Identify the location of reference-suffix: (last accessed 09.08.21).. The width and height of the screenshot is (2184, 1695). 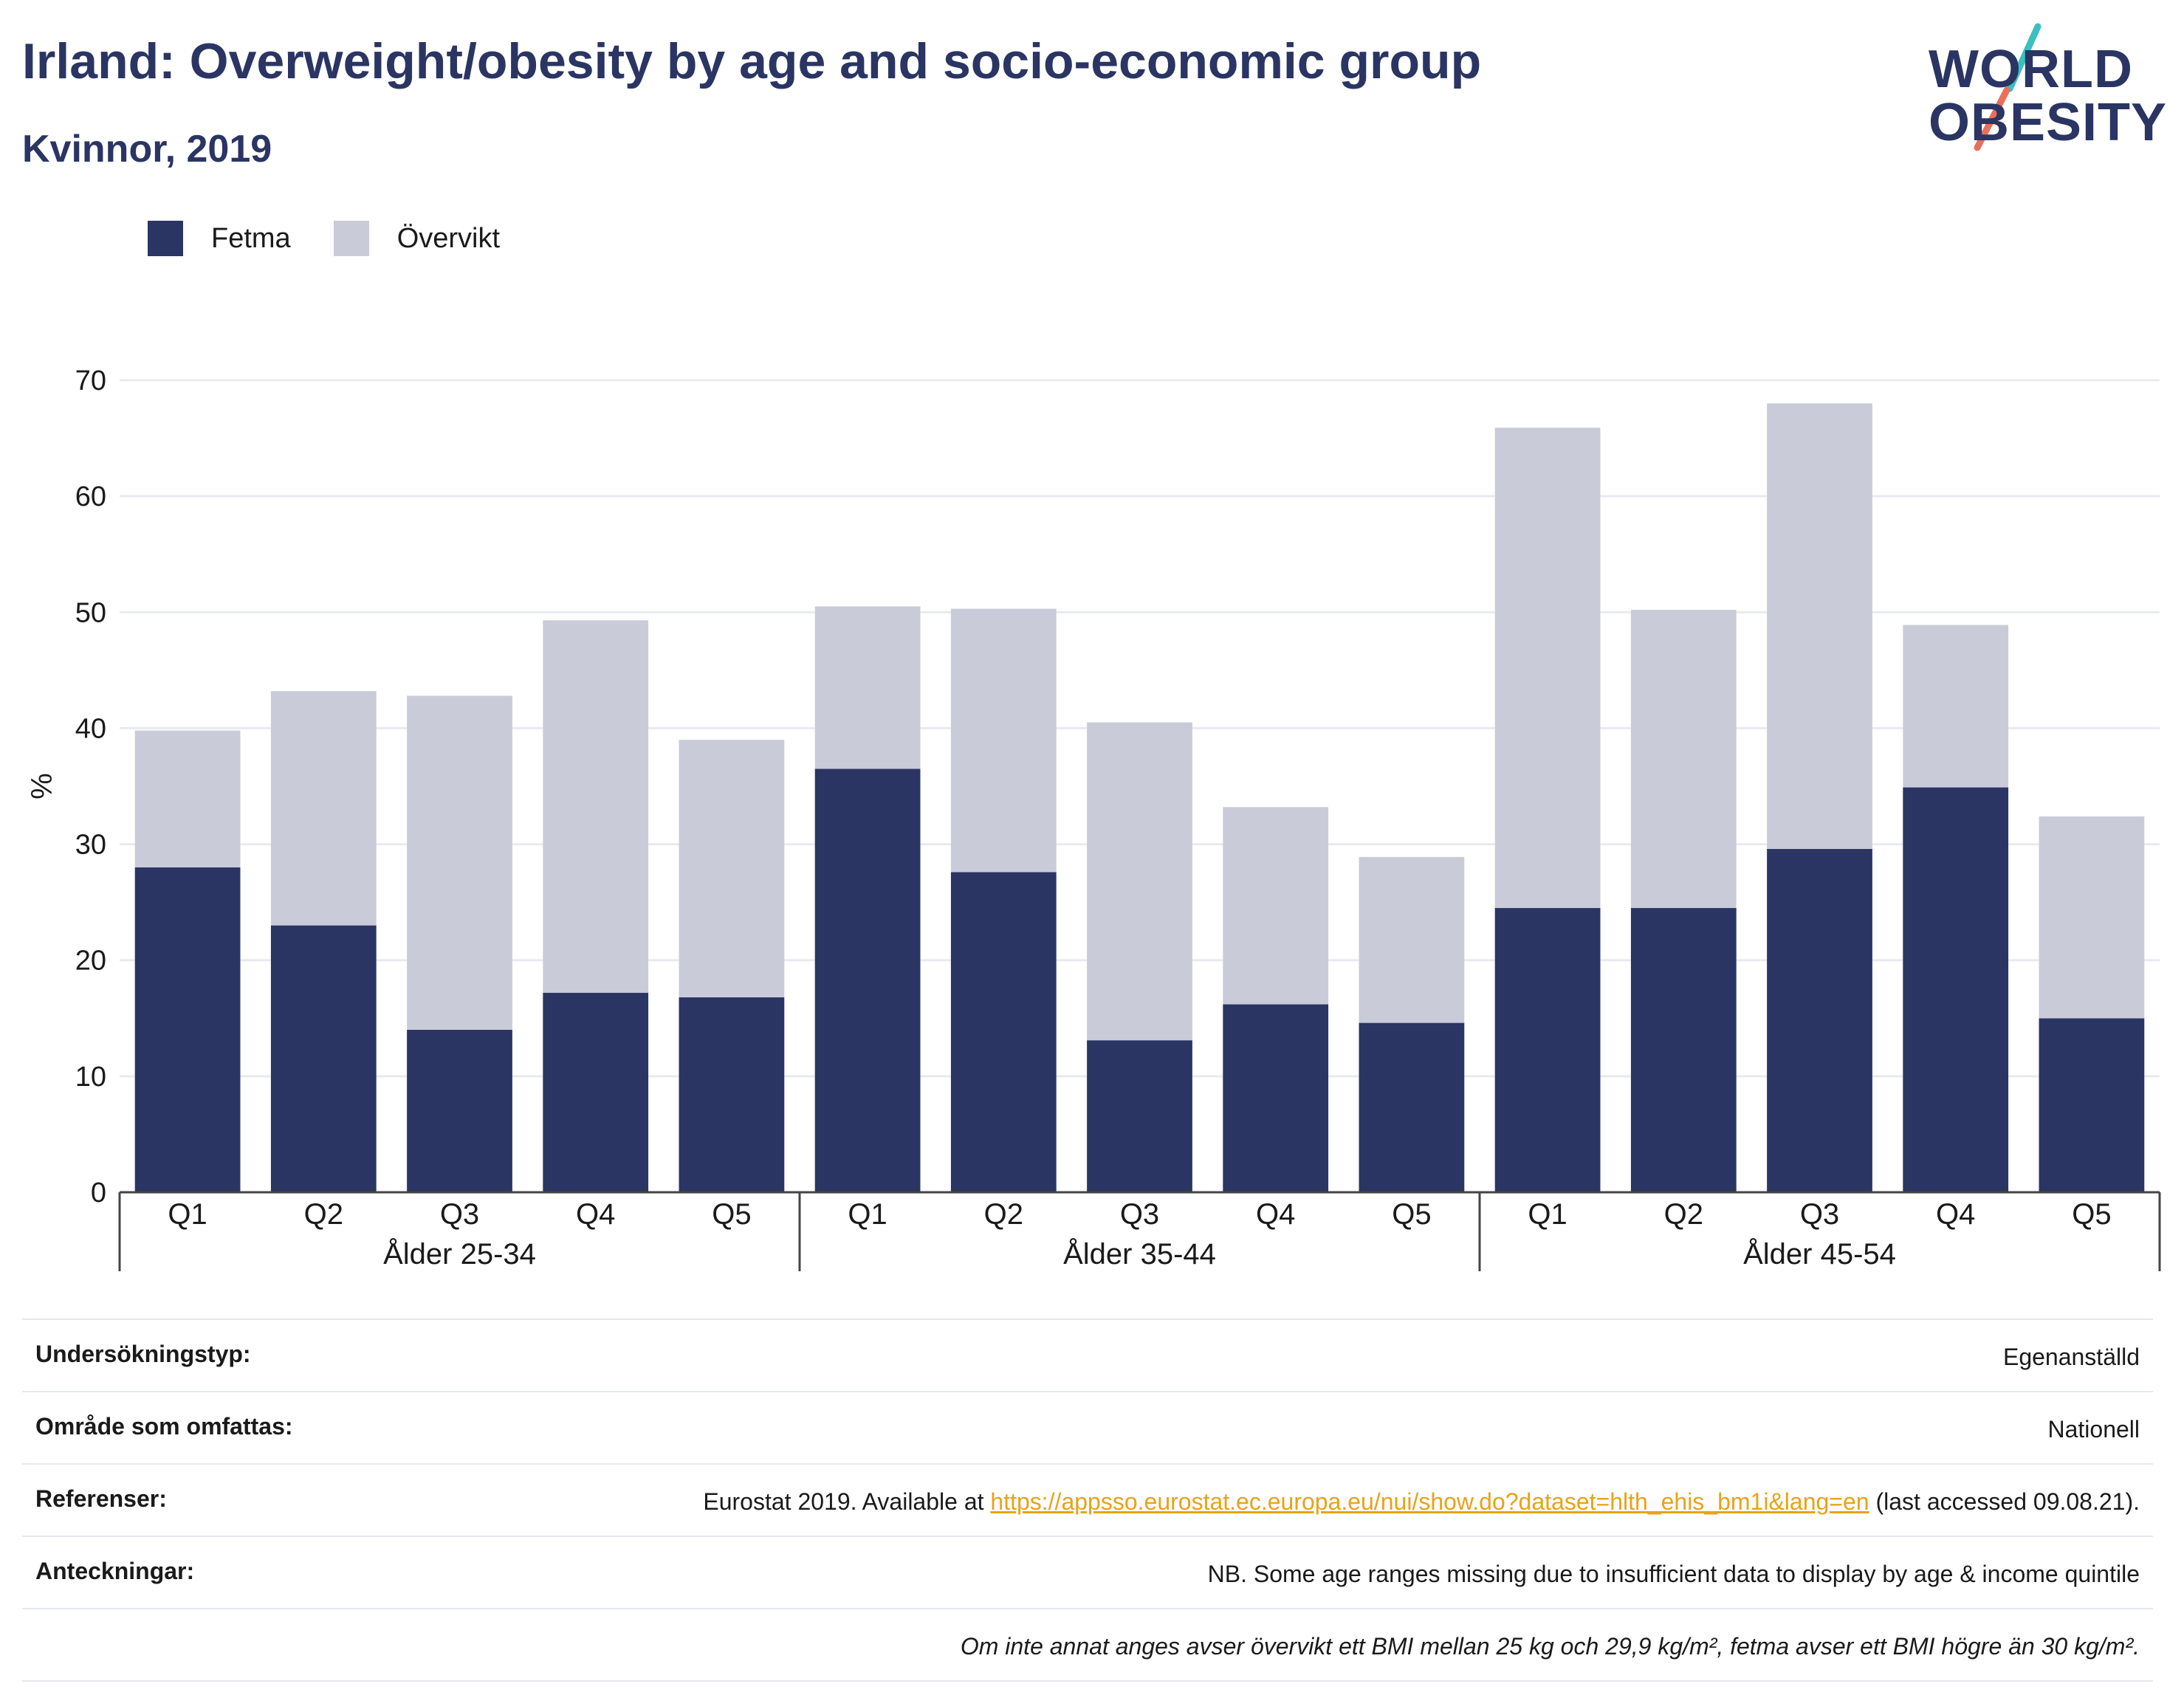
(2005, 1501).